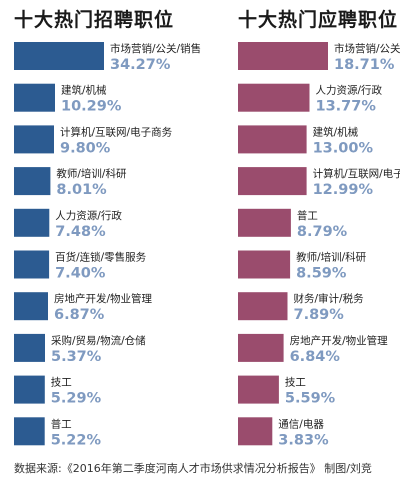 The image size is (400, 483). What do you see at coordinates (103, 298) in the screenshot?
I see `recruit-category-label-6: 房地产开发/物业管理` at bounding box center [103, 298].